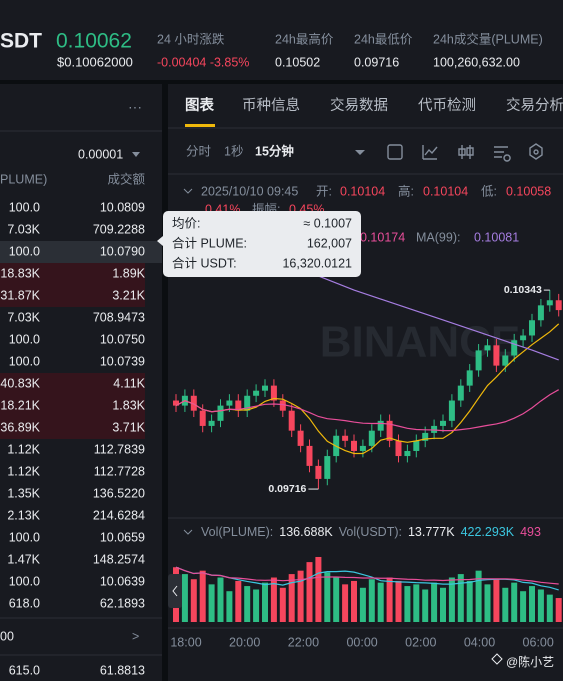  Describe the element at coordinates (479, 642) in the screenshot. I see `time-tick-label: 04:00` at that location.